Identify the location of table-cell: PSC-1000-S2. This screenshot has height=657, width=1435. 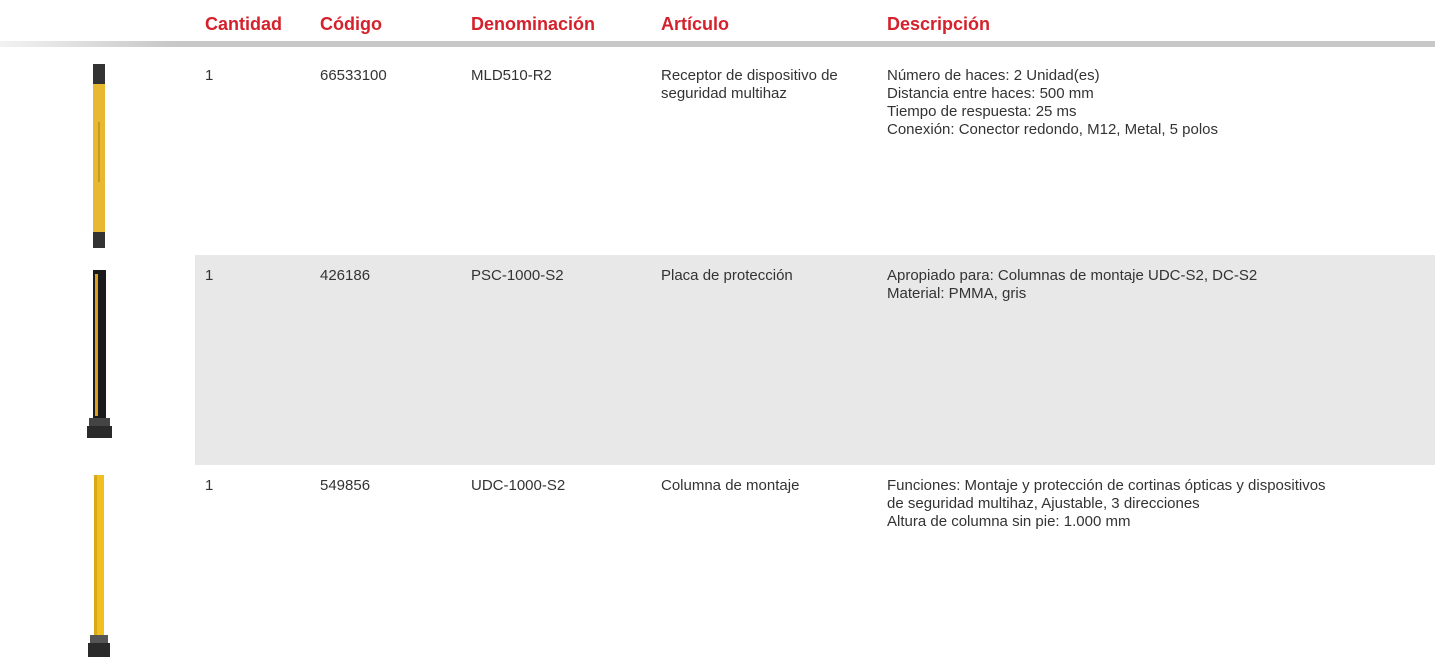
(517, 275).